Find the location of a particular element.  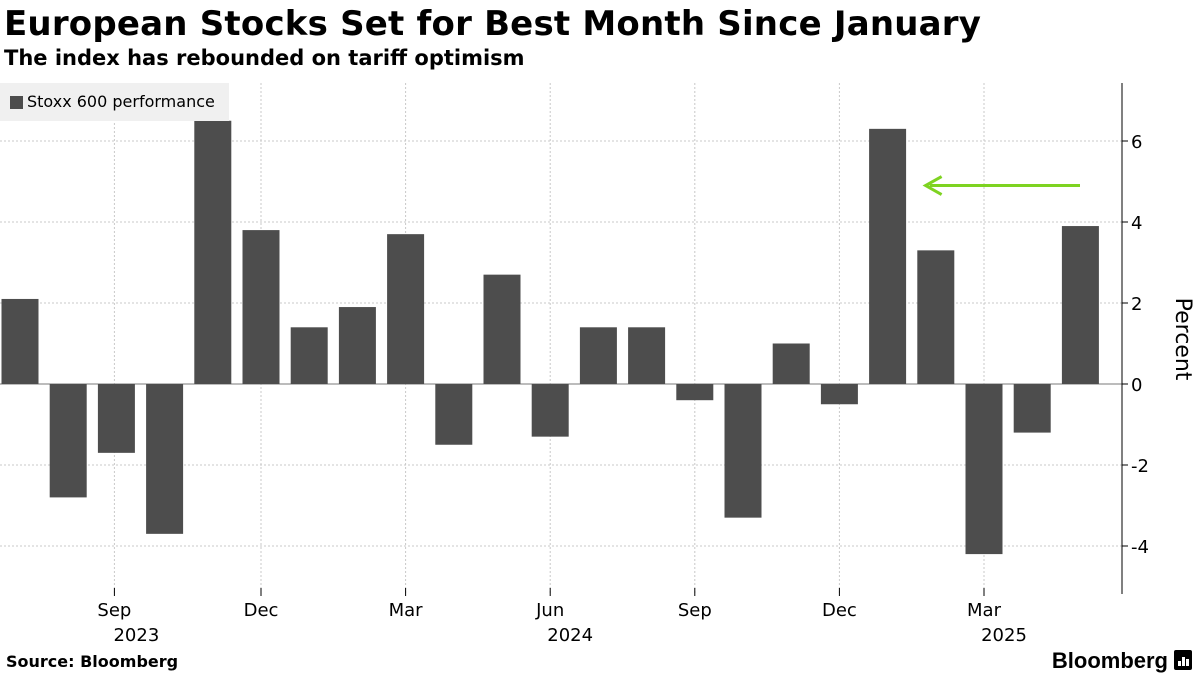

x-year-label: 2023 is located at coordinates (136, 635).